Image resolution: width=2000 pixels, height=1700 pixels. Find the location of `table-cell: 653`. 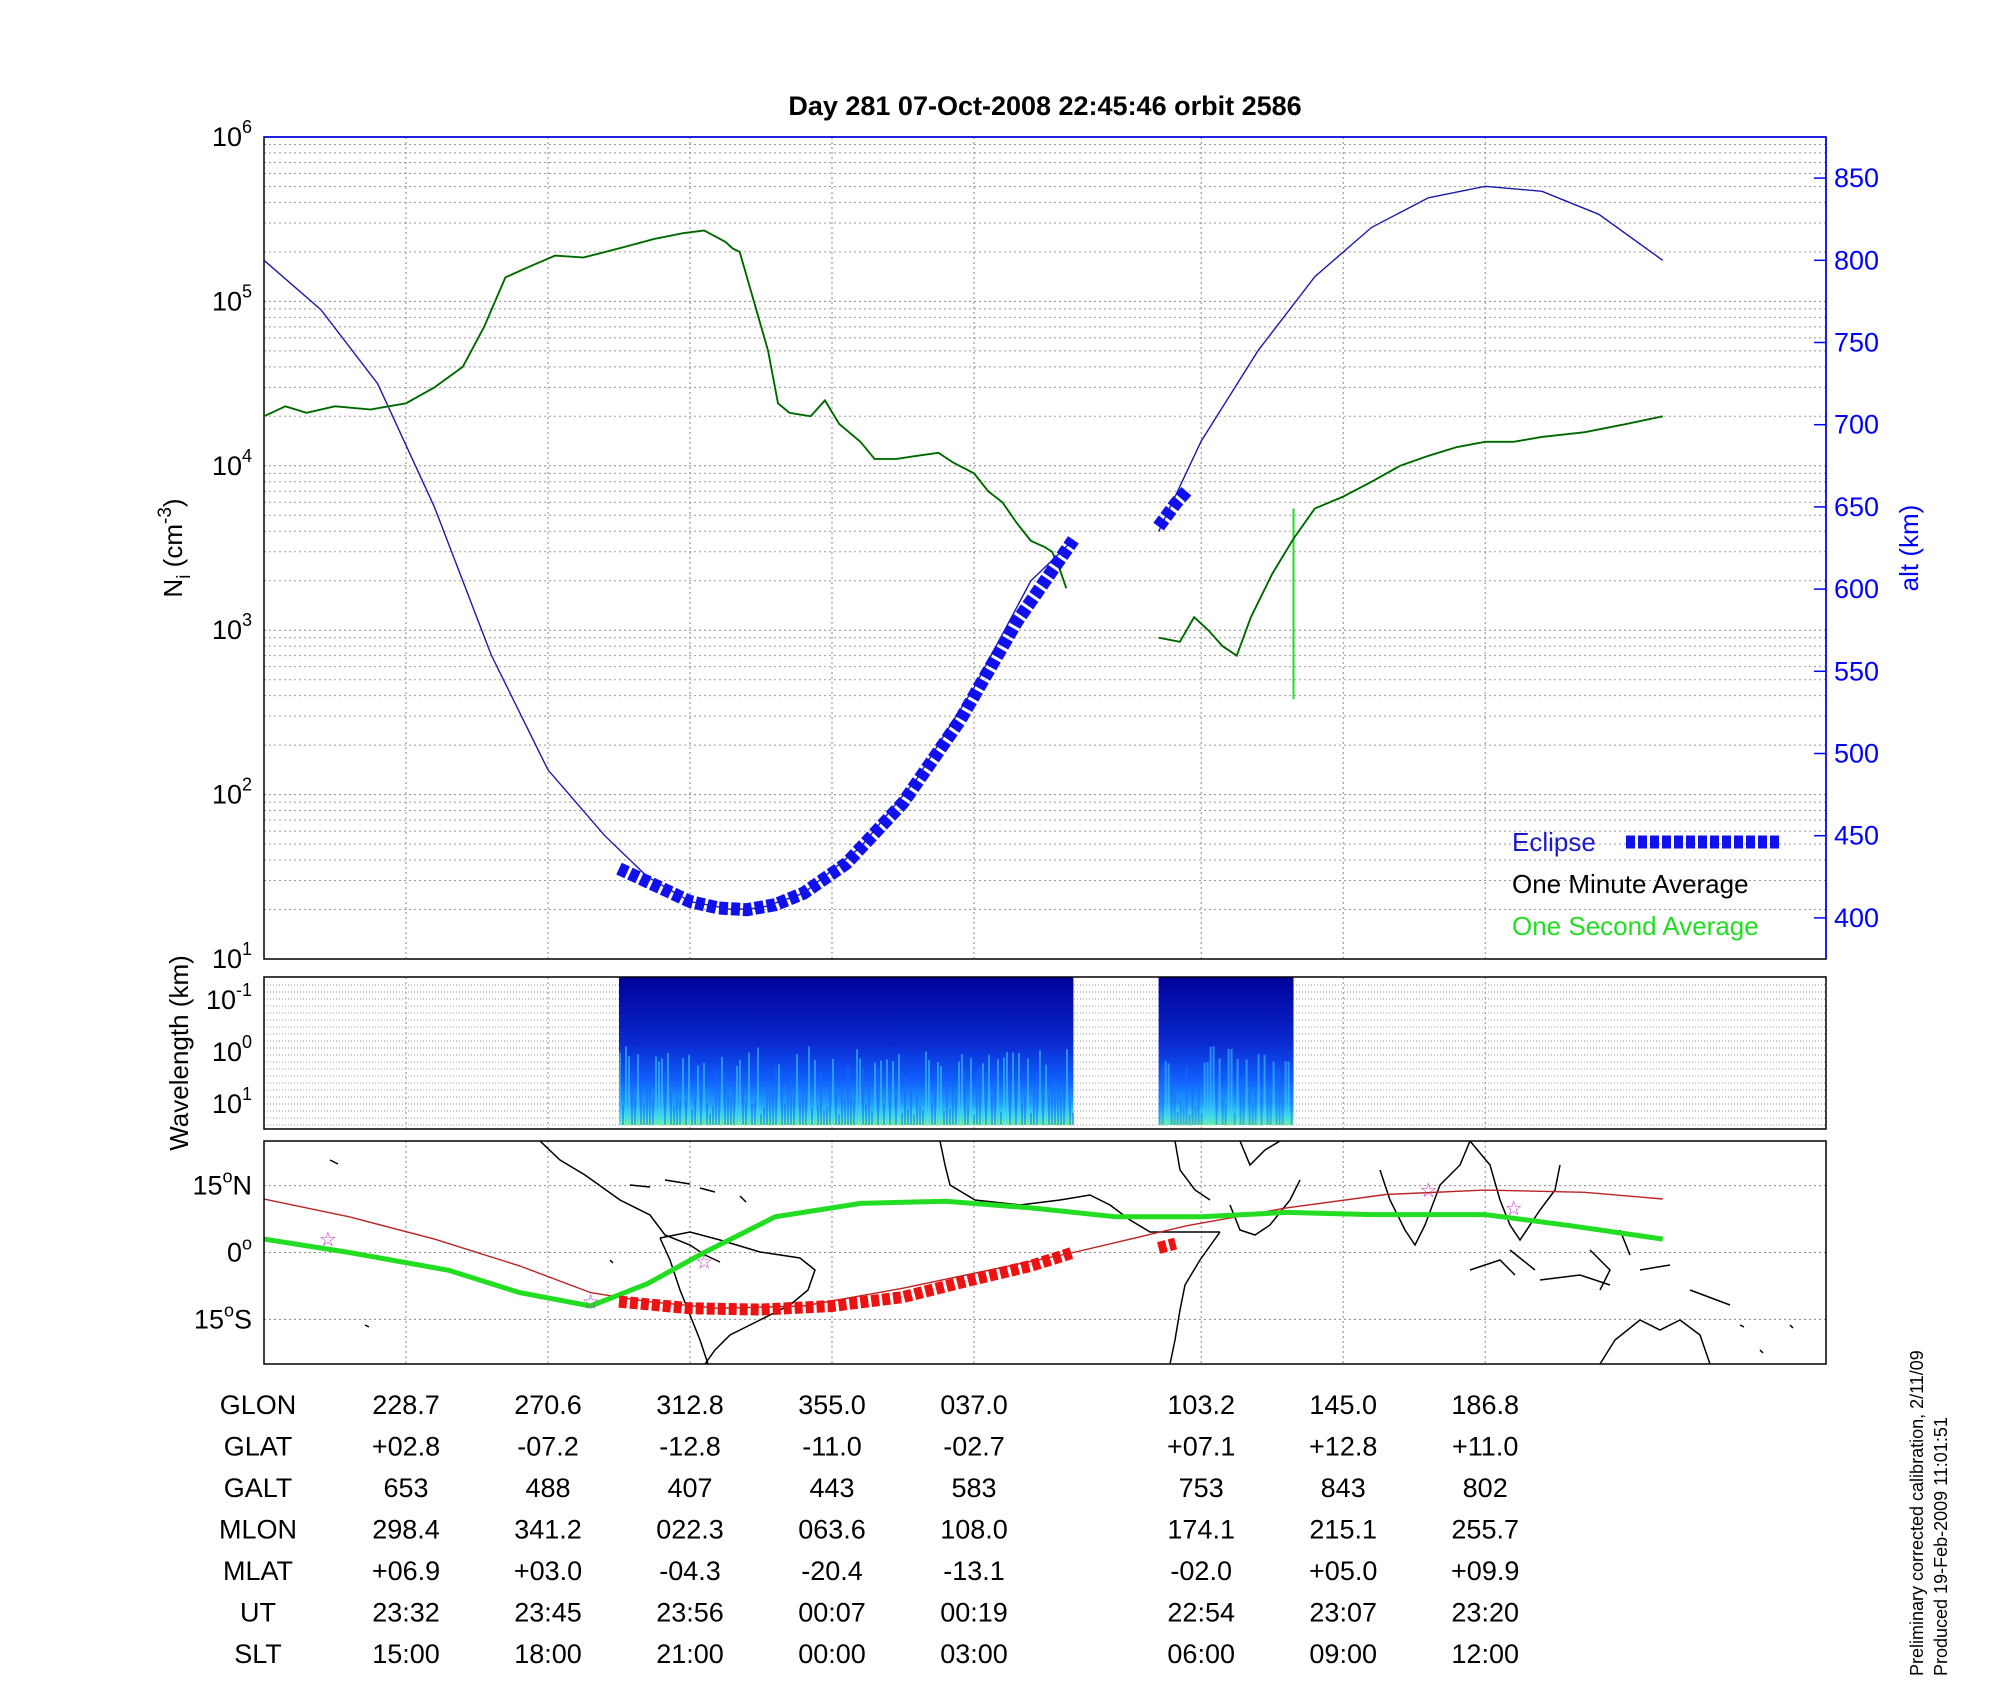

table-cell: 653 is located at coordinates (405, 1488).